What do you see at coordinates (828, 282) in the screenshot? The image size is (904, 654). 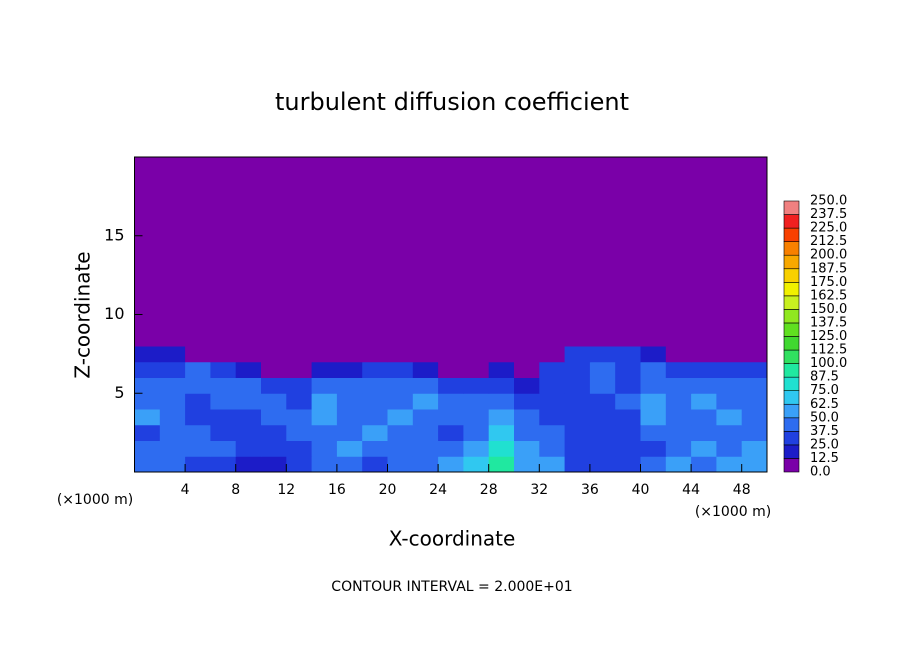 I see `colorbar-label: 175.0` at bounding box center [828, 282].